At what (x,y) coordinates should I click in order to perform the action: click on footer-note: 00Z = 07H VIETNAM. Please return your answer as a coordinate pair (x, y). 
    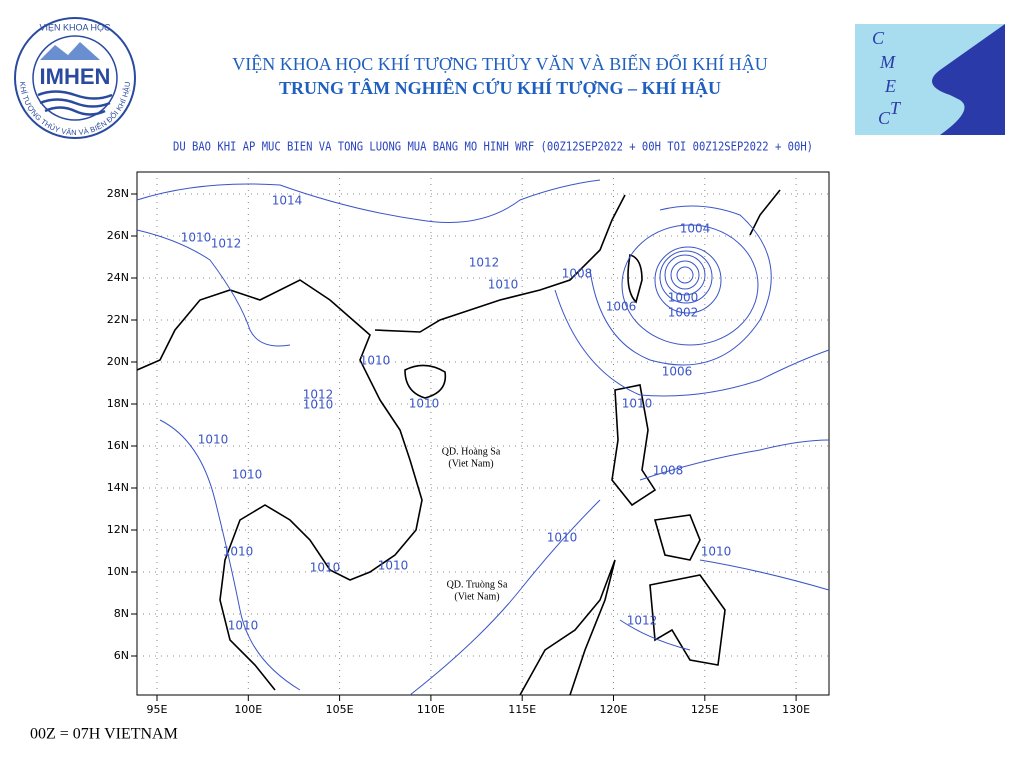
    Looking at the image, I should click on (104, 734).